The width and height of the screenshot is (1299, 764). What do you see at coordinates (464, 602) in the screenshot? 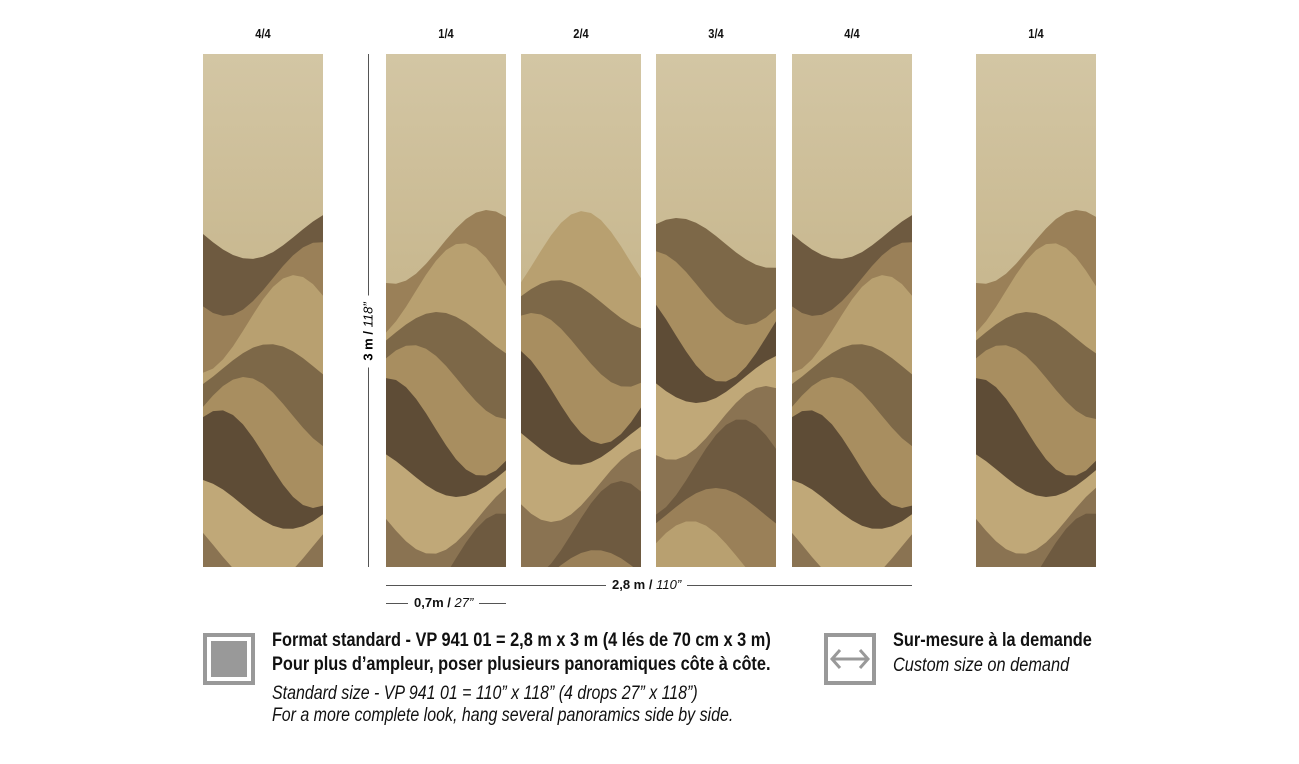
I see `drop-in: 27”` at bounding box center [464, 602].